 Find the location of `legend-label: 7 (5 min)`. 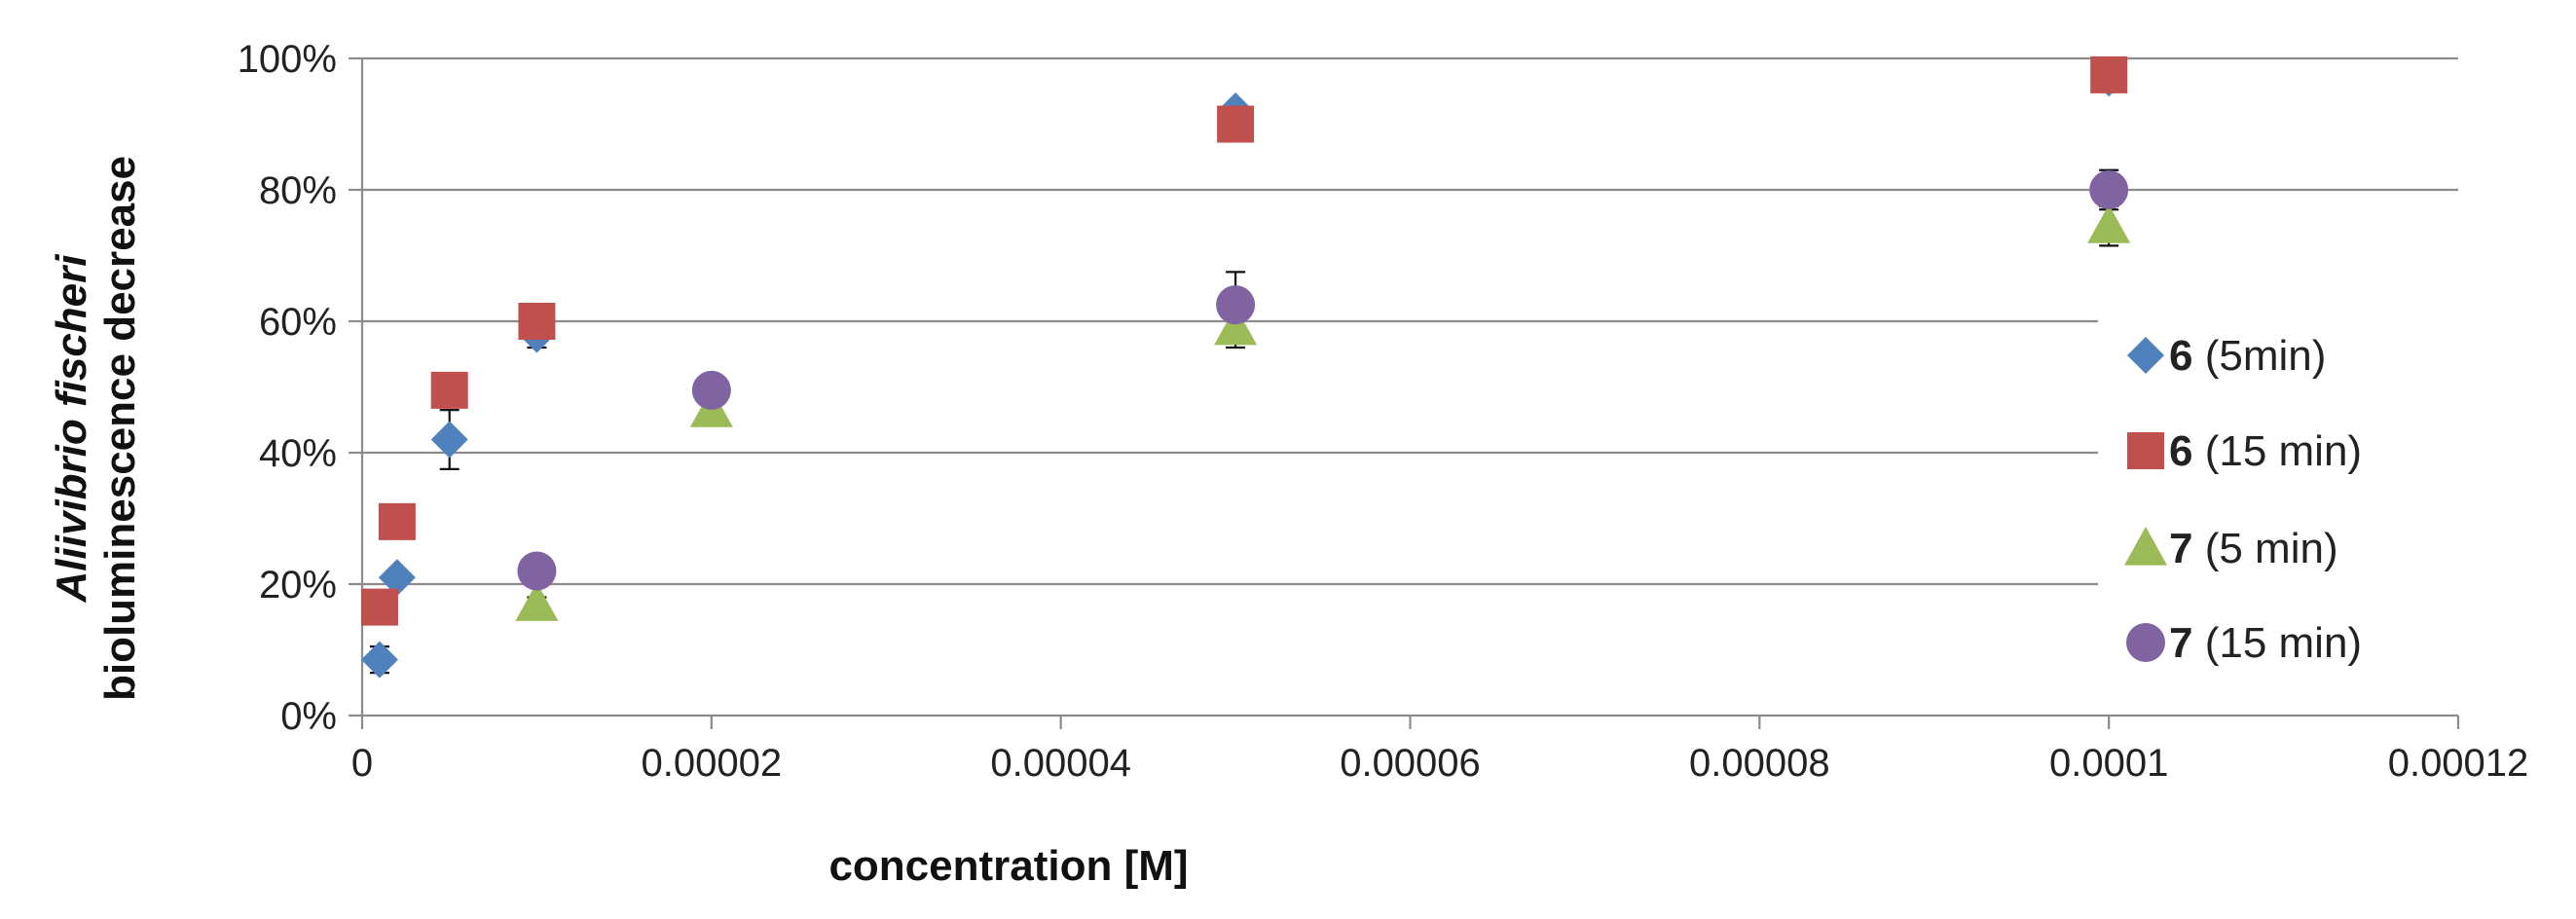

legend-label: 7 (5 min) is located at coordinates (2253, 549).